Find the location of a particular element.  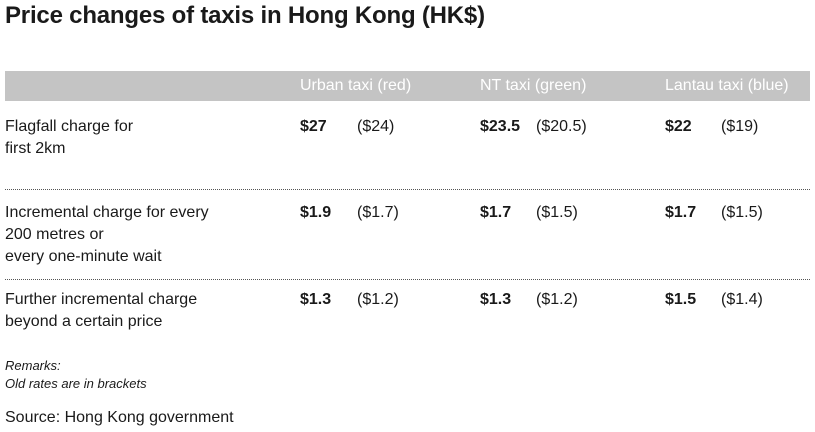

column-header-urban: Urban taxi (red) is located at coordinates (356, 85).